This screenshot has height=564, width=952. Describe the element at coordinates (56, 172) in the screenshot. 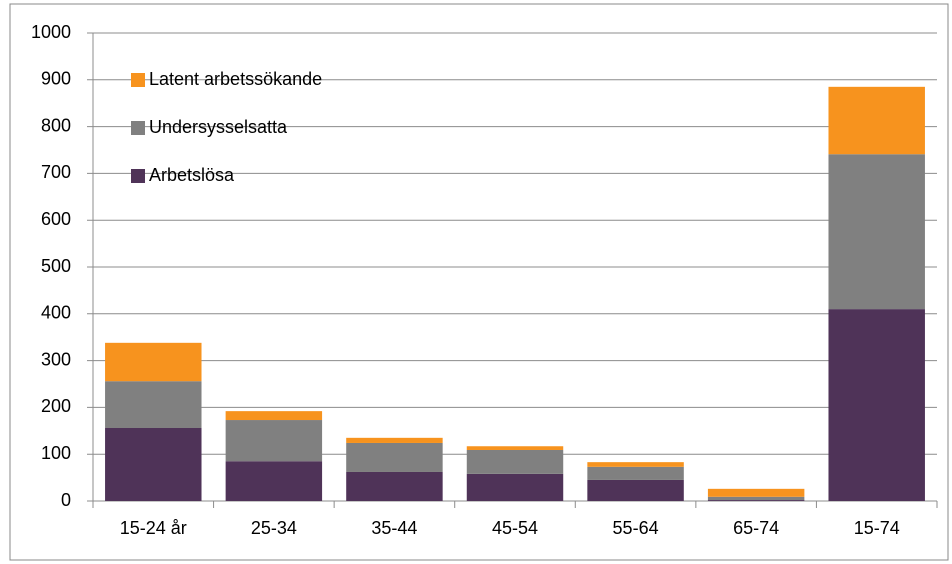

I see `y-tick-label: 700` at that location.